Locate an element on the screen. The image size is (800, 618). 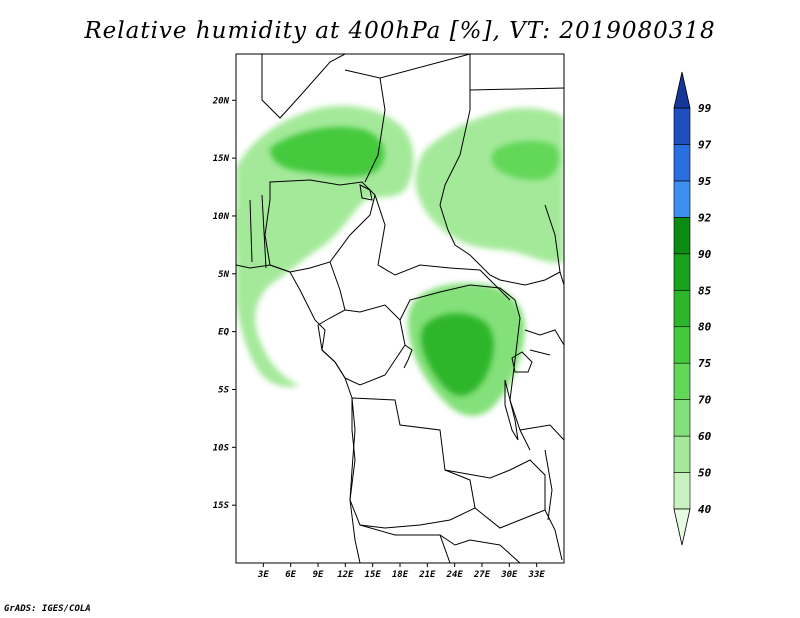
border-drc is located at coordinates (465, 367).